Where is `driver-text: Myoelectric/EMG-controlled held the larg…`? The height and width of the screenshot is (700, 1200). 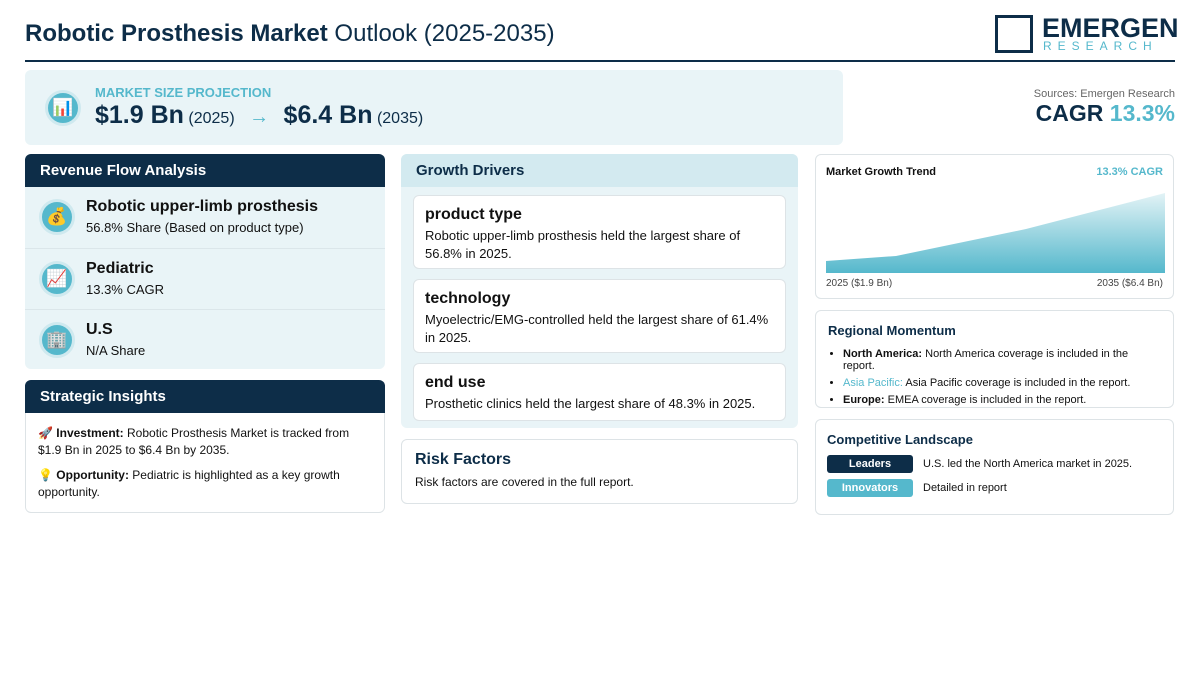 driver-text: Myoelectric/EMG-controlled held the larg… is located at coordinates (597, 328).